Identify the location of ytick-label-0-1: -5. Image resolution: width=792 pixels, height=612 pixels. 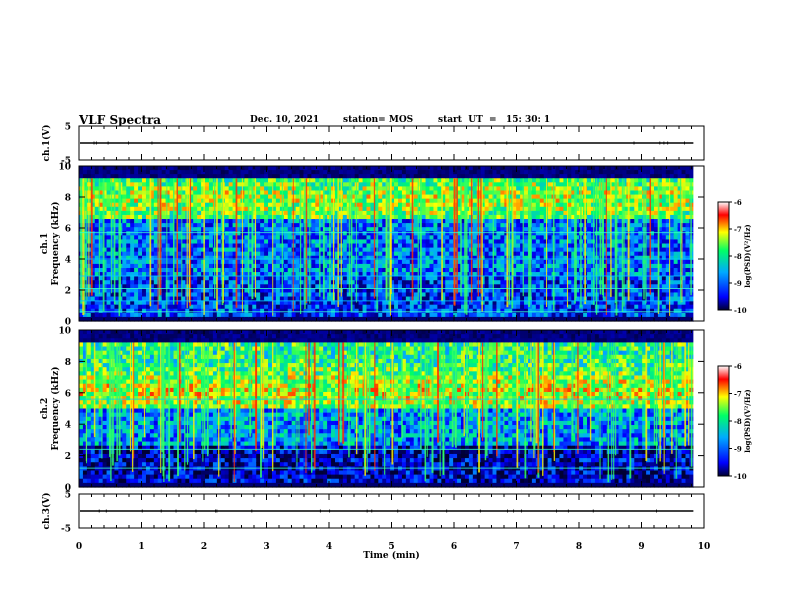
(66, 162).